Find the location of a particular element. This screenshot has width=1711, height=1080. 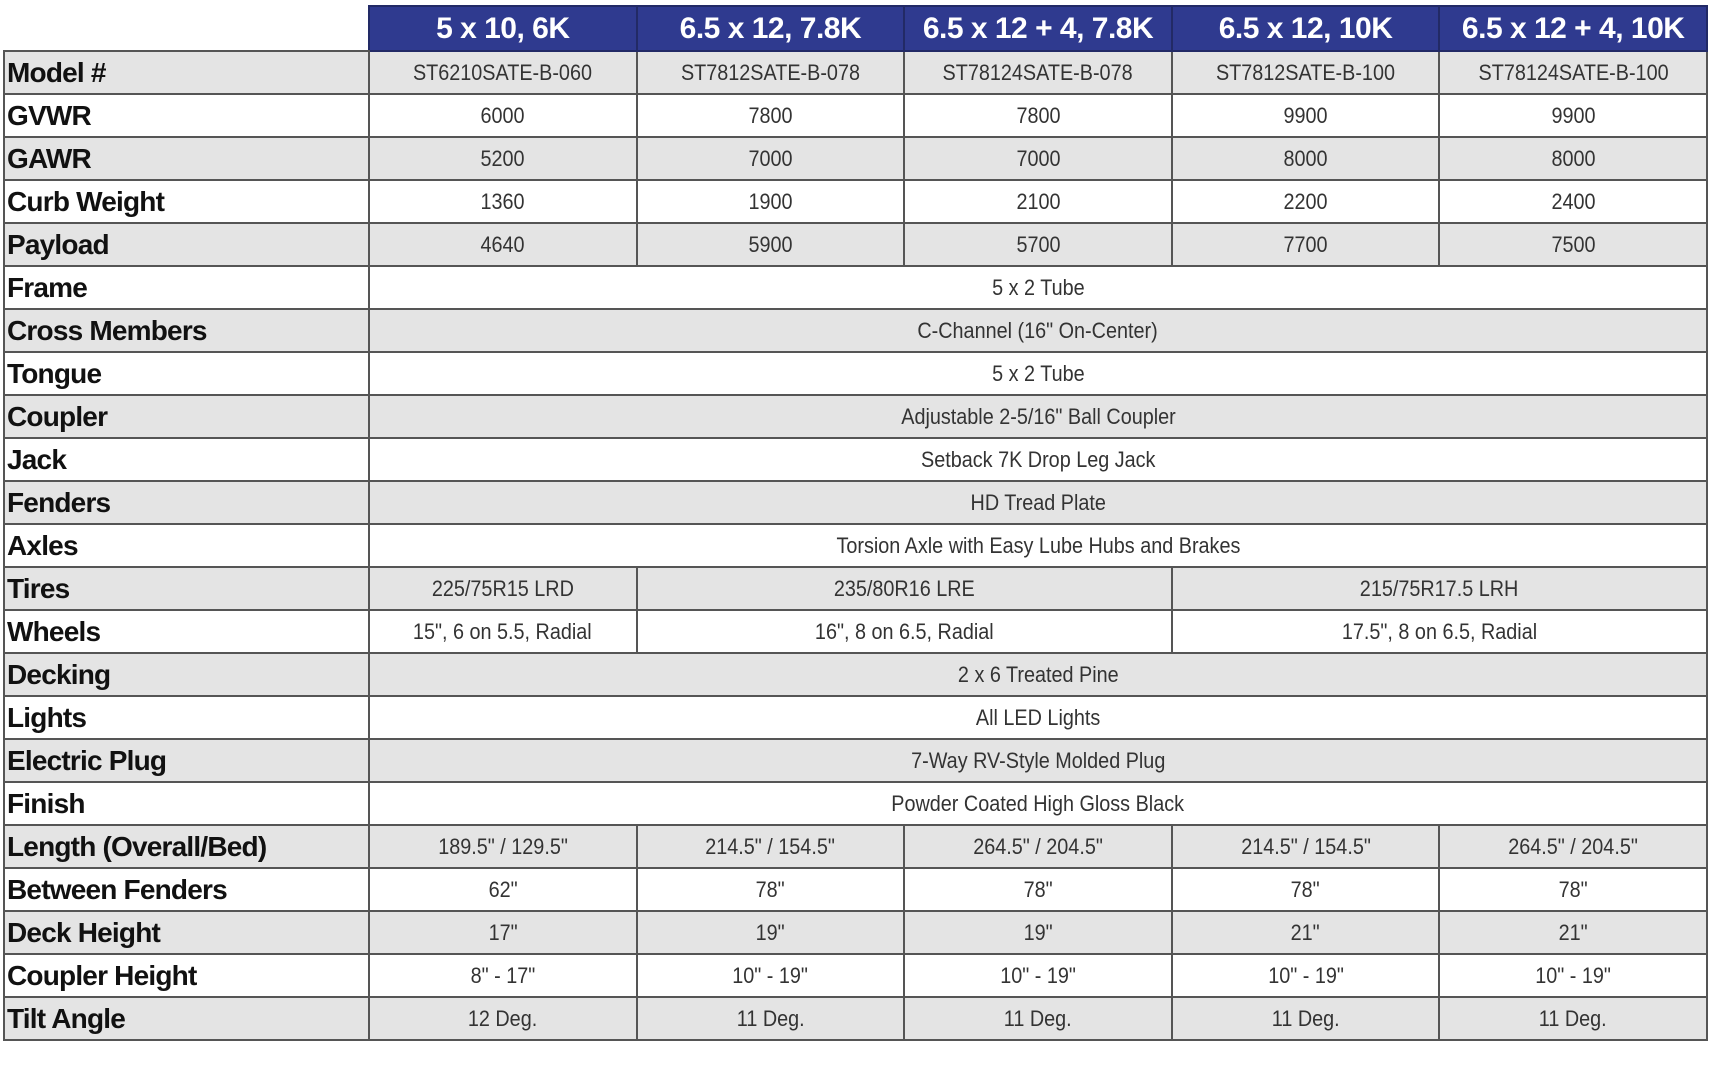

row-label: Axles is located at coordinates (186, 545).